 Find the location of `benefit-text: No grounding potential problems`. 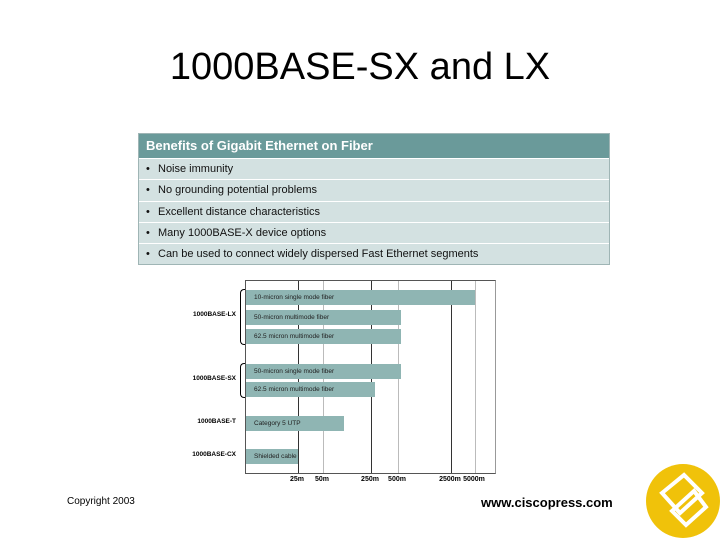

benefit-text: No grounding potential problems is located at coordinates (237, 190).